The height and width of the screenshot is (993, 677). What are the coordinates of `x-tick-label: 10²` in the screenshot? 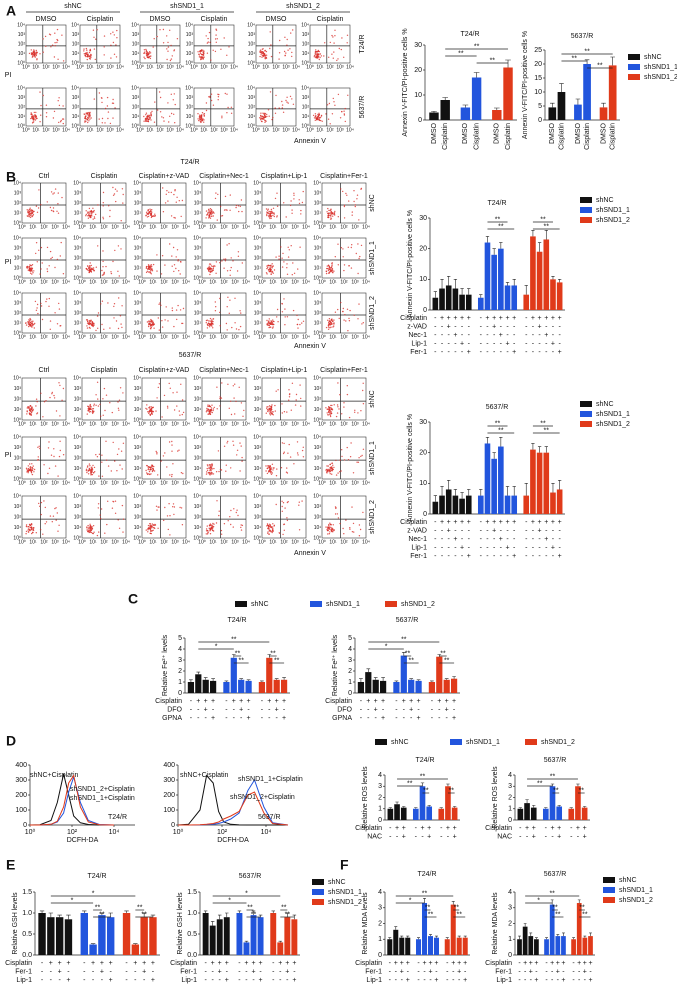 It's located at (72, 832).